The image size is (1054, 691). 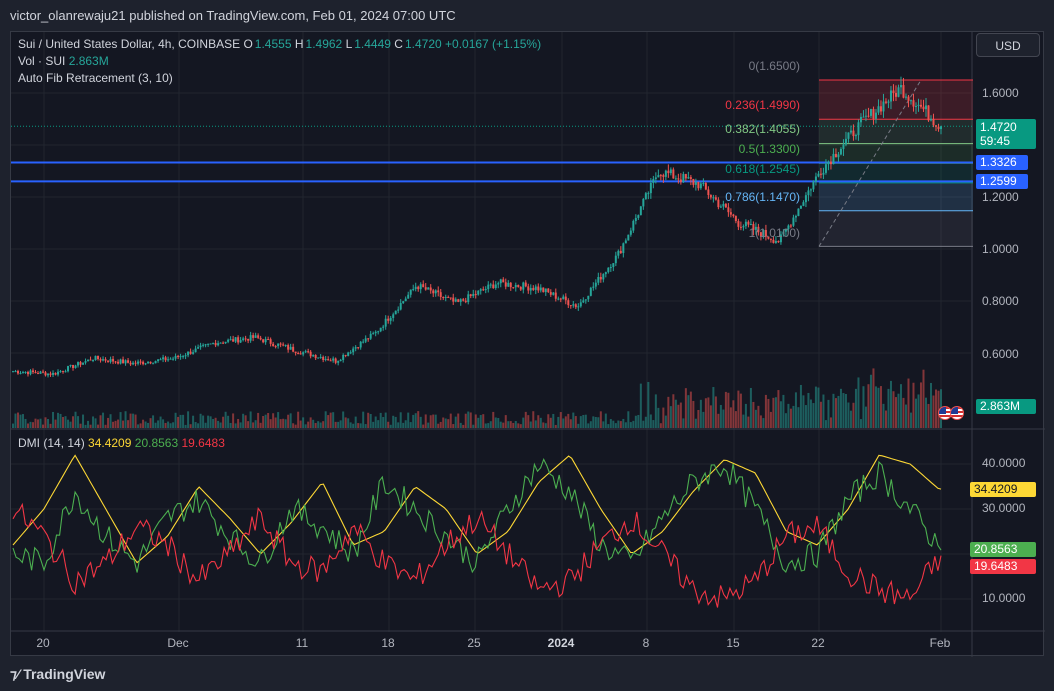 What do you see at coordinates (95, 78) in the screenshot?
I see `fib-indicator-label: Auto Fib Retracement (3, 10)` at bounding box center [95, 78].